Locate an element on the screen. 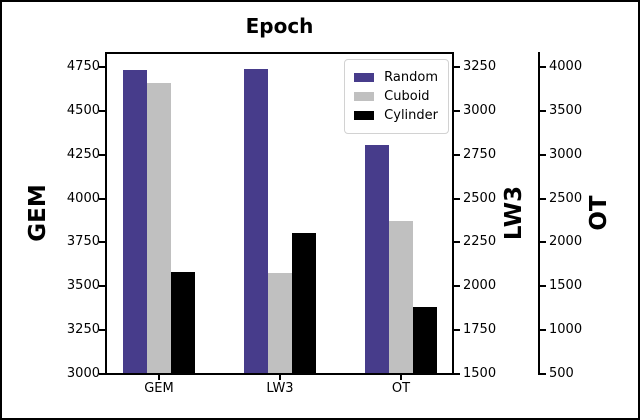 The width and height of the screenshot is (640, 420). gem-axis-tick-label: 4500 is located at coordinates (83, 111).